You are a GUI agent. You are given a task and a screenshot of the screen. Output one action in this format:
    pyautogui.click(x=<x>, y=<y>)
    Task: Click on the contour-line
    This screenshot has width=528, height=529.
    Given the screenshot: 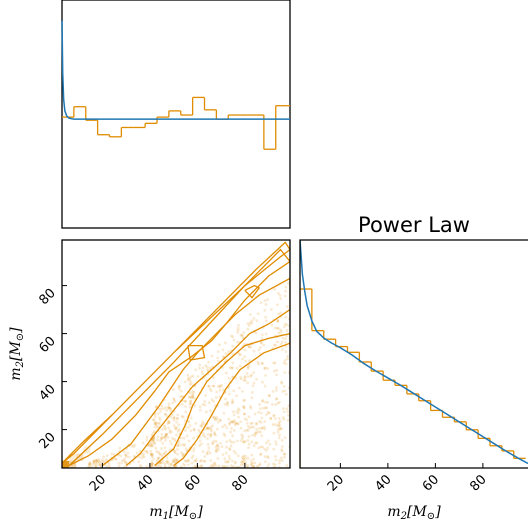 What is the action you would take?
    pyautogui.click(x=252, y=291)
    